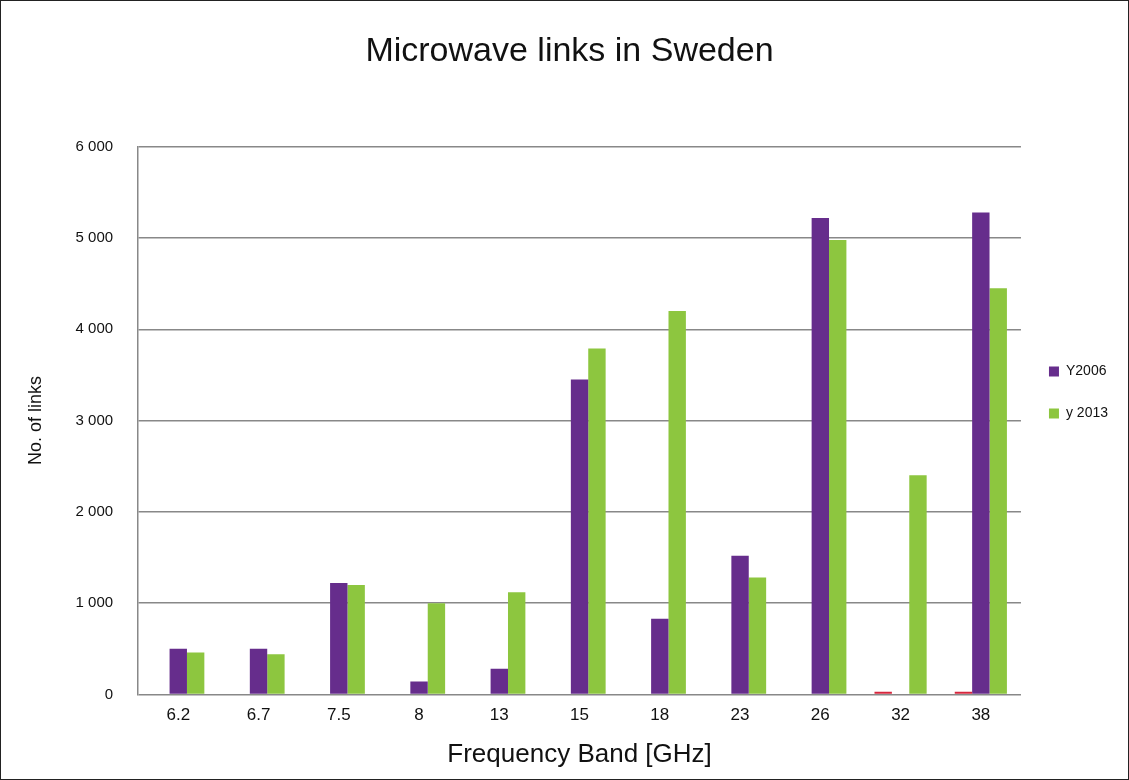 The width and height of the screenshot is (1129, 780). What do you see at coordinates (94, 328) in the screenshot?
I see `y-tick-label: 4 000` at bounding box center [94, 328].